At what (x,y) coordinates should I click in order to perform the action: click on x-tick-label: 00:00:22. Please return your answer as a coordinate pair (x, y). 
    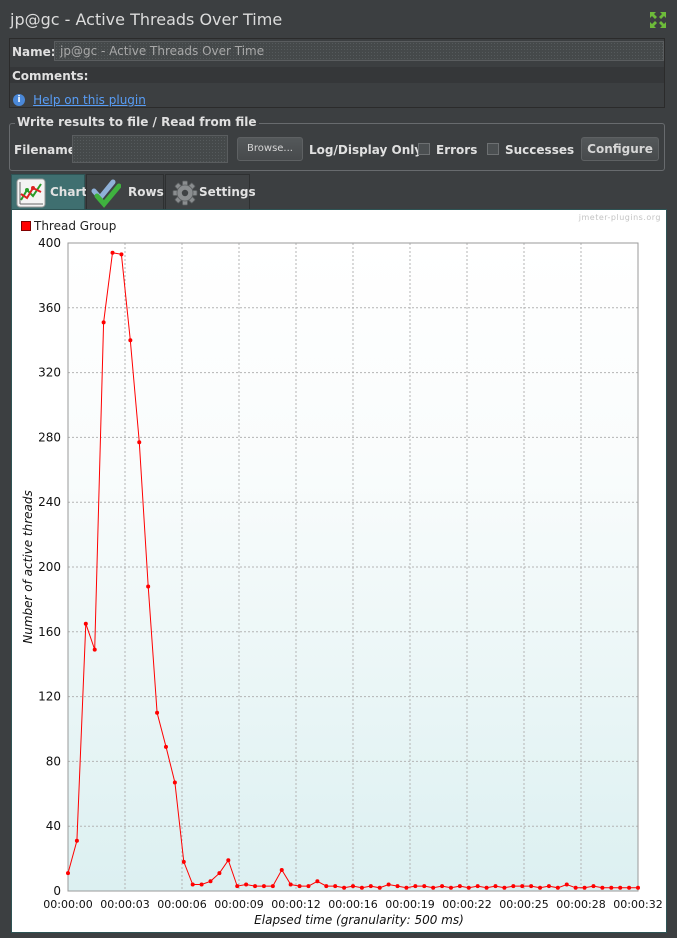
    Looking at the image, I should click on (466, 904).